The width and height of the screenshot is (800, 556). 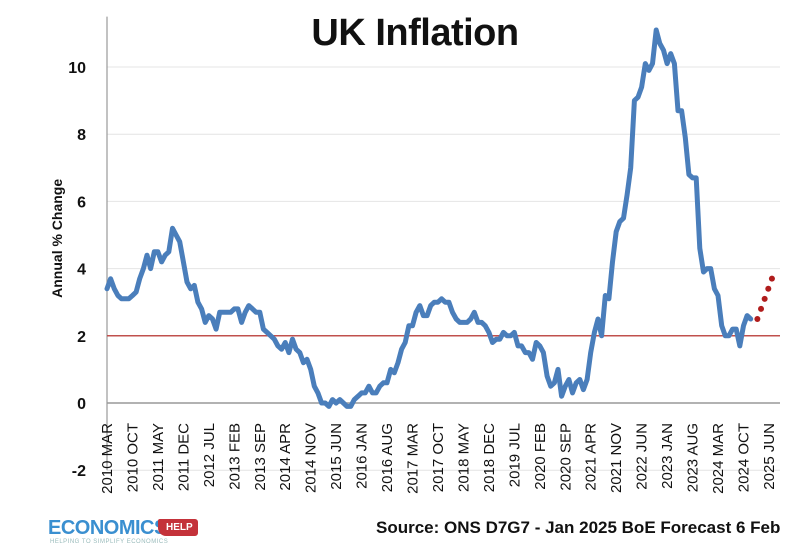 What do you see at coordinates (565, 457) in the screenshot?
I see `x-tick-label: 2020 SEP` at bounding box center [565, 457].